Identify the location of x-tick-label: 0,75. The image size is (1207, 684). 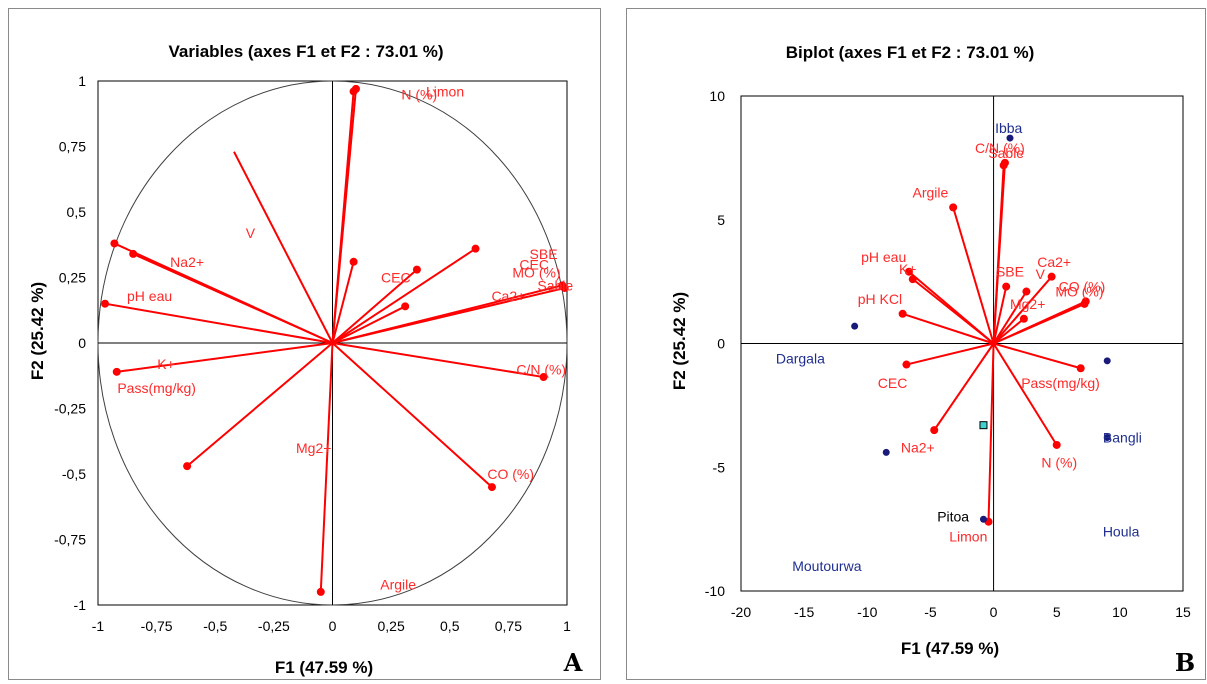
(508, 626).